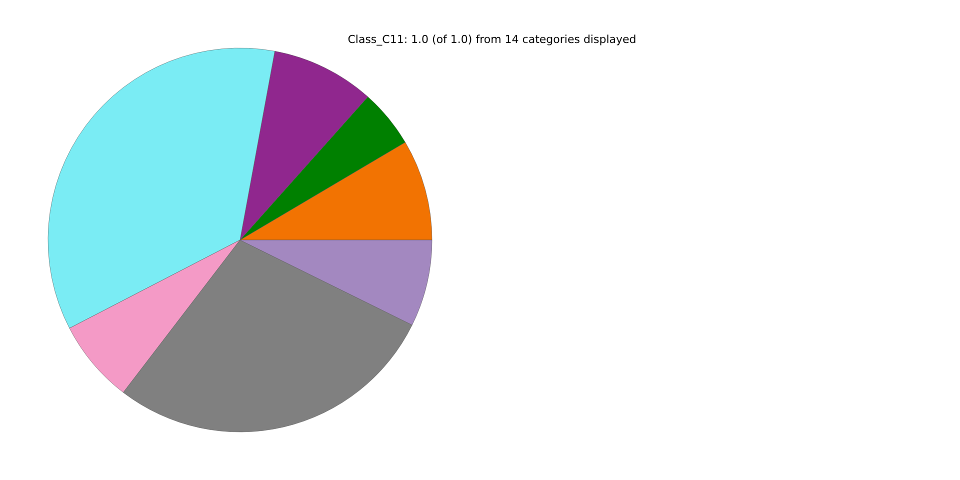 The width and height of the screenshot is (960, 480). What do you see at coordinates (492, 39) in the screenshot?
I see `text: Class_C11: 1.0 (of 1.0) from 14 categories displayed` at bounding box center [492, 39].